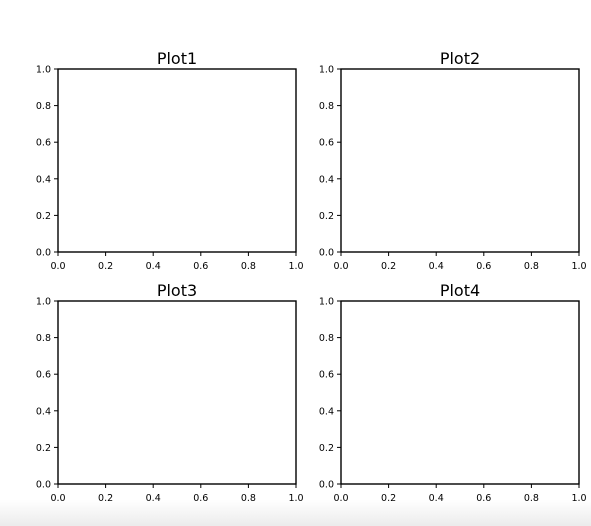 The height and width of the screenshot is (526, 591). What do you see at coordinates (43, 302) in the screenshot?
I see `subplot-3-ytick-label-5: 1.0` at bounding box center [43, 302].